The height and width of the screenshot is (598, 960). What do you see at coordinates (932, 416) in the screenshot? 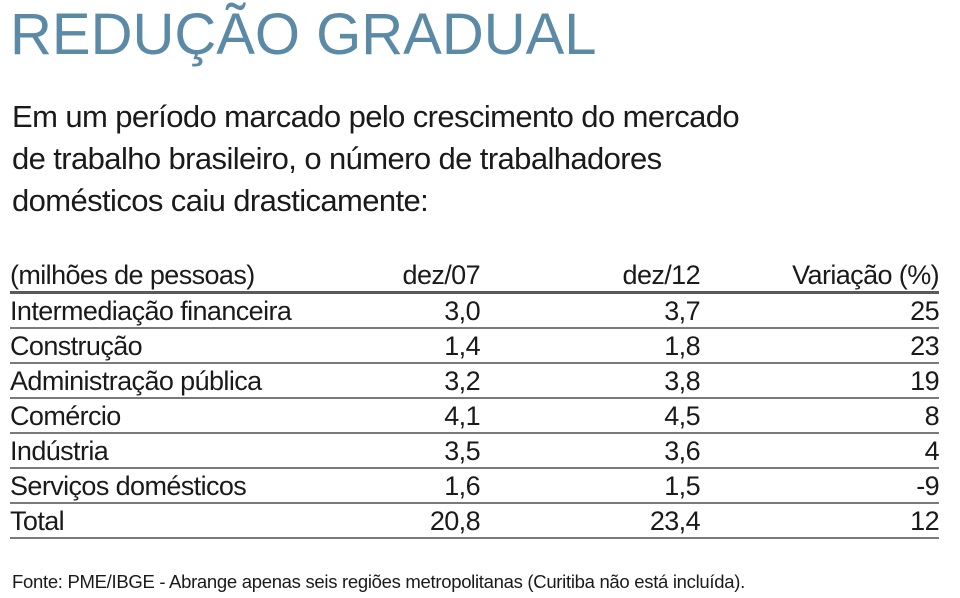
I see `cell-variacao: 8` at bounding box center [932, 416].